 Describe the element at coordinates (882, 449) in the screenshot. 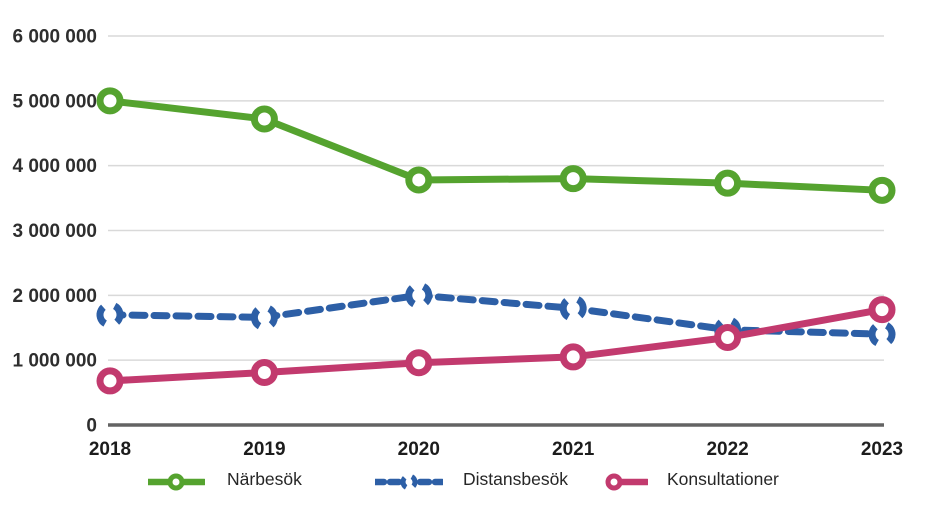

I see `x-axis-tick-label: 2023` at that location.